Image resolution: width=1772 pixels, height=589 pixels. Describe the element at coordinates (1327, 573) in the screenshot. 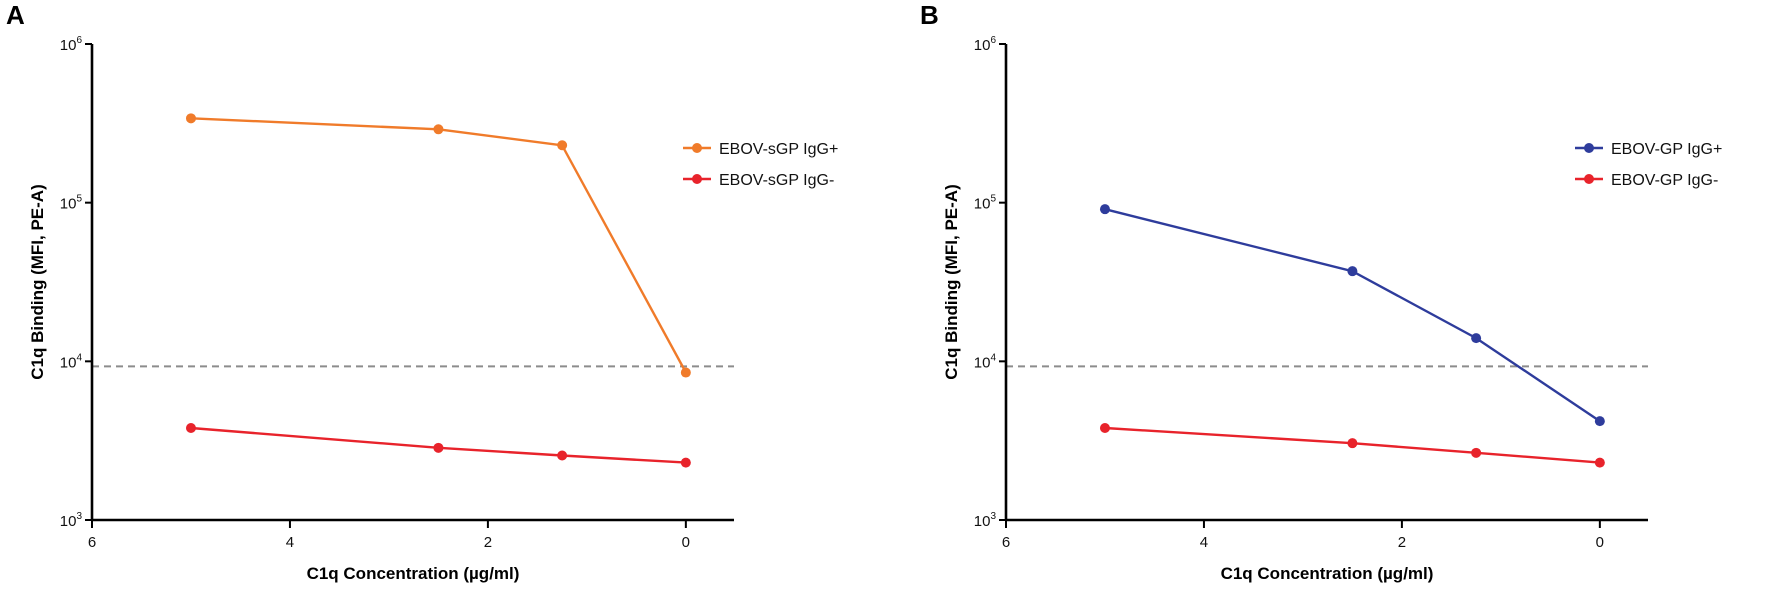

I see `panel-b-x-axis-title: C1q Concentration (µg/ml)` at that location.